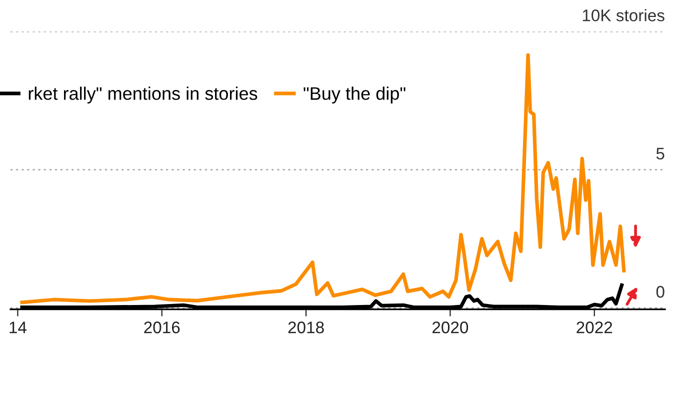 The width and height of the screenshot is (700, 394). Describe the element at coordinates (355, 95) in the screenshot. I see `legend-label: "Buy the dip"` at that location.